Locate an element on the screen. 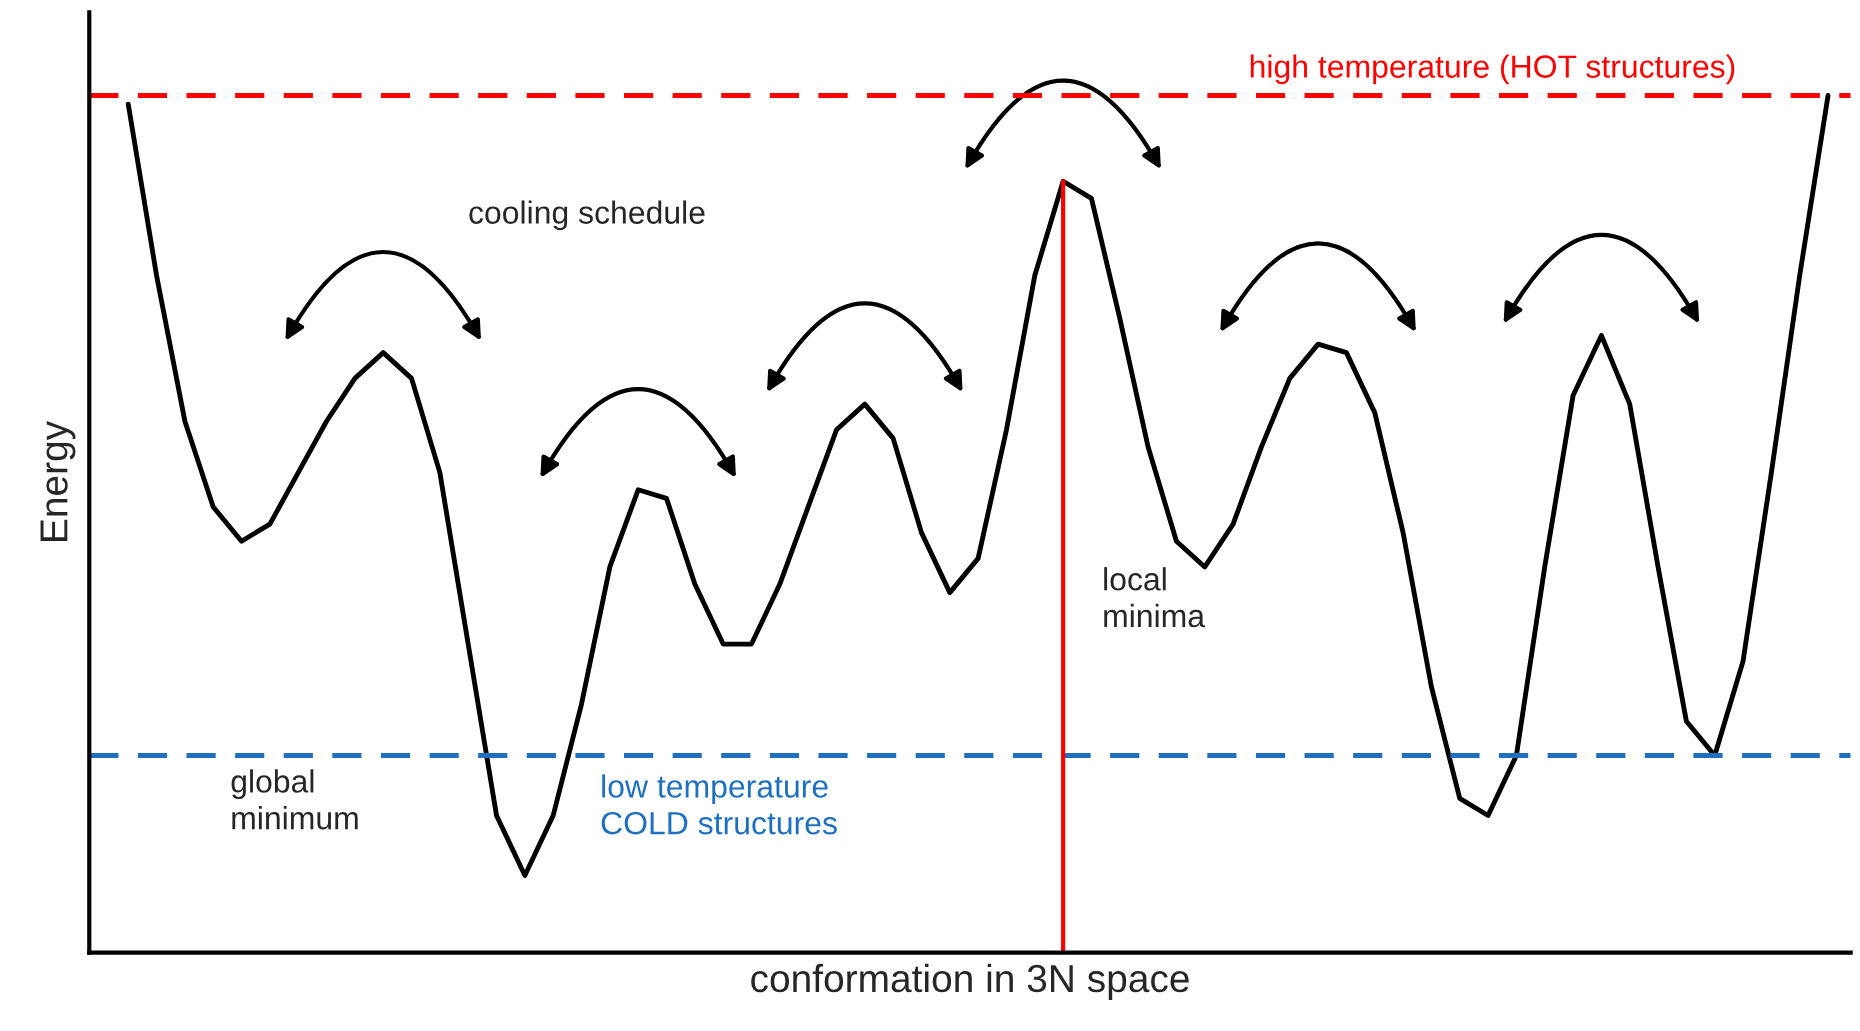  ref-line-label: high temperature (HOT structures) is located at coordinates (1492, 69).